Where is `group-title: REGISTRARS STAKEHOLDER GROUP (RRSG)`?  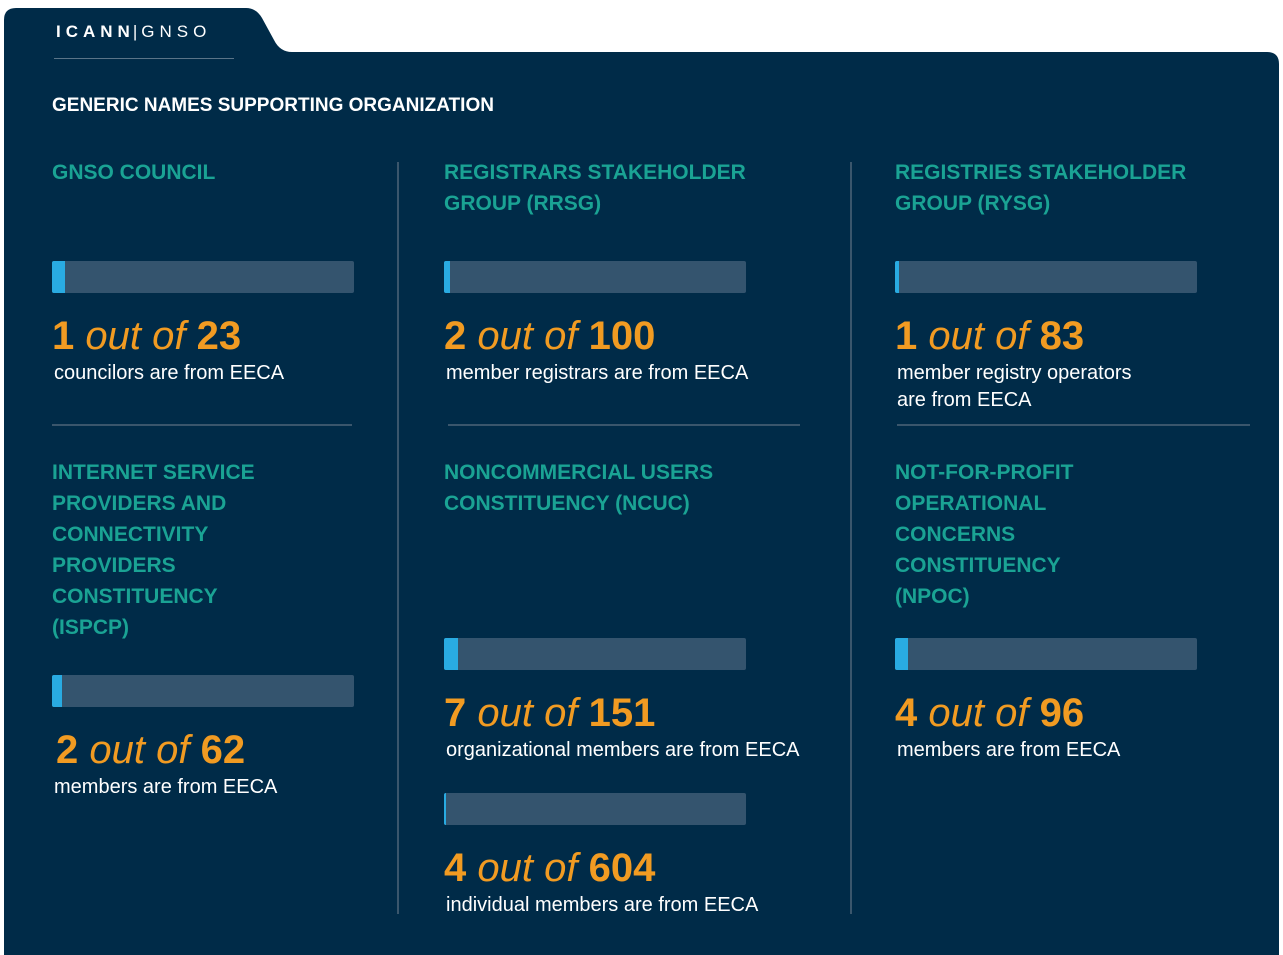 group-title: REGISTRARS STAKEHOLDER GROUP (RRSG) is located at coordinates (595, 188).